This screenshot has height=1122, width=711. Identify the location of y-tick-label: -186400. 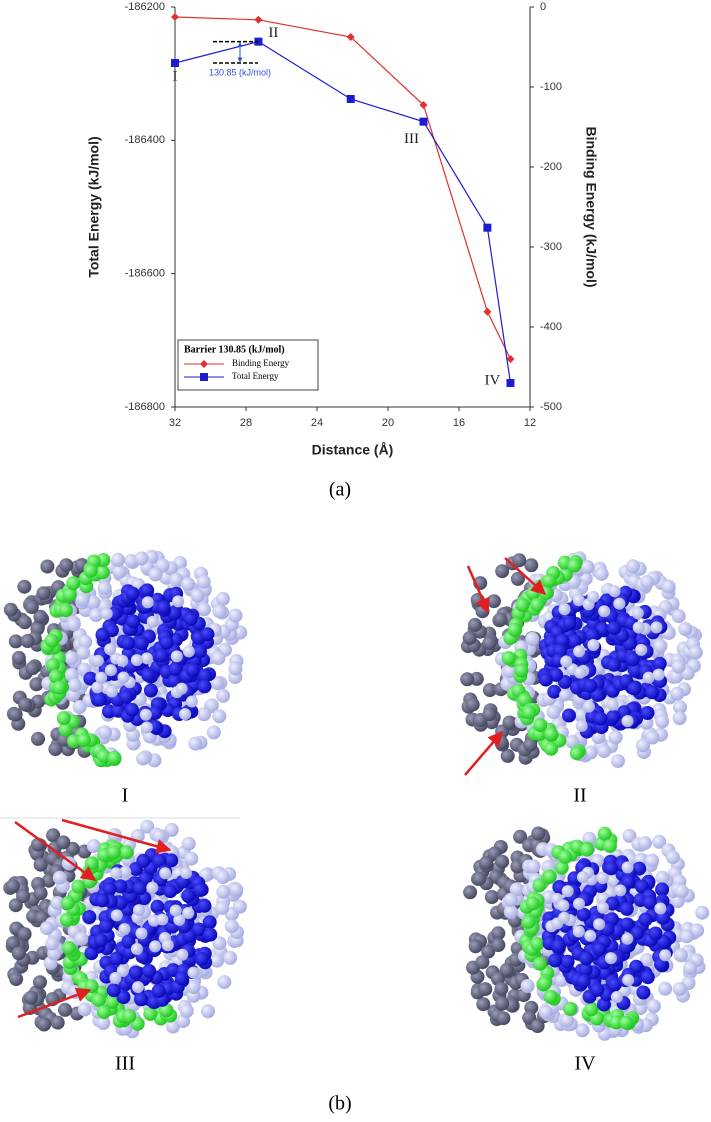
(145, 140).